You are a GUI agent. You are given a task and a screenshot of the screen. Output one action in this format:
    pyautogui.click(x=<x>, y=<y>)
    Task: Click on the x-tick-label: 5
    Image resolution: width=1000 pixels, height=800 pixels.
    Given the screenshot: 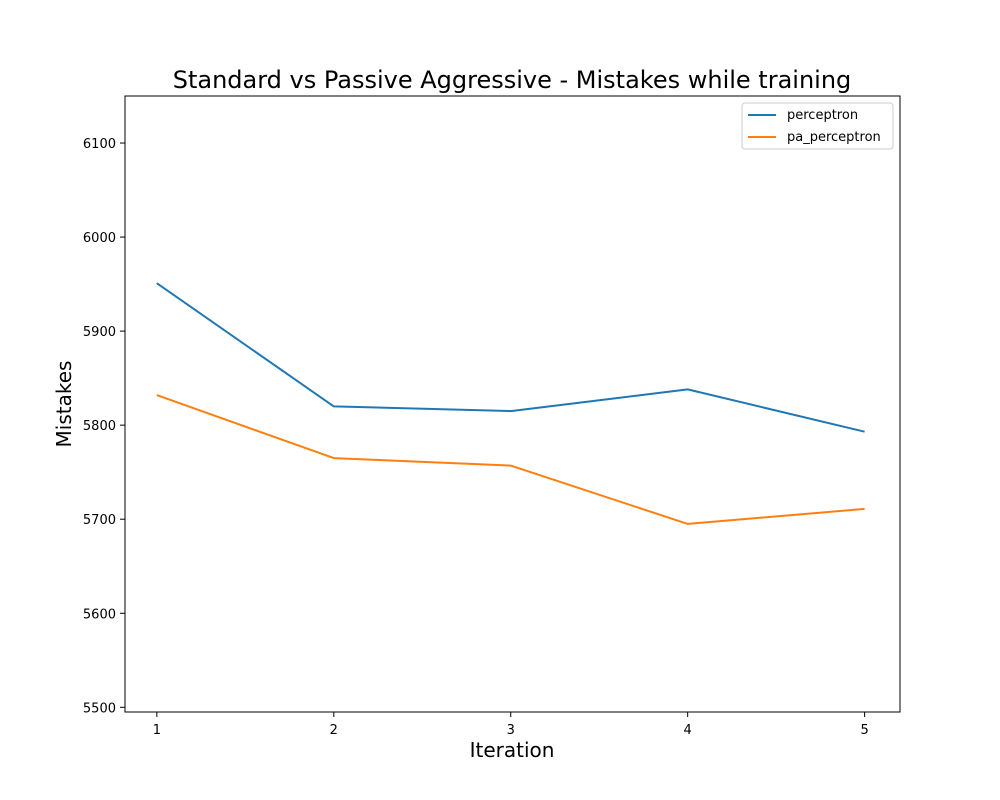 What is the action you would take?
    pyautogui.click(x=864, y=730)
    